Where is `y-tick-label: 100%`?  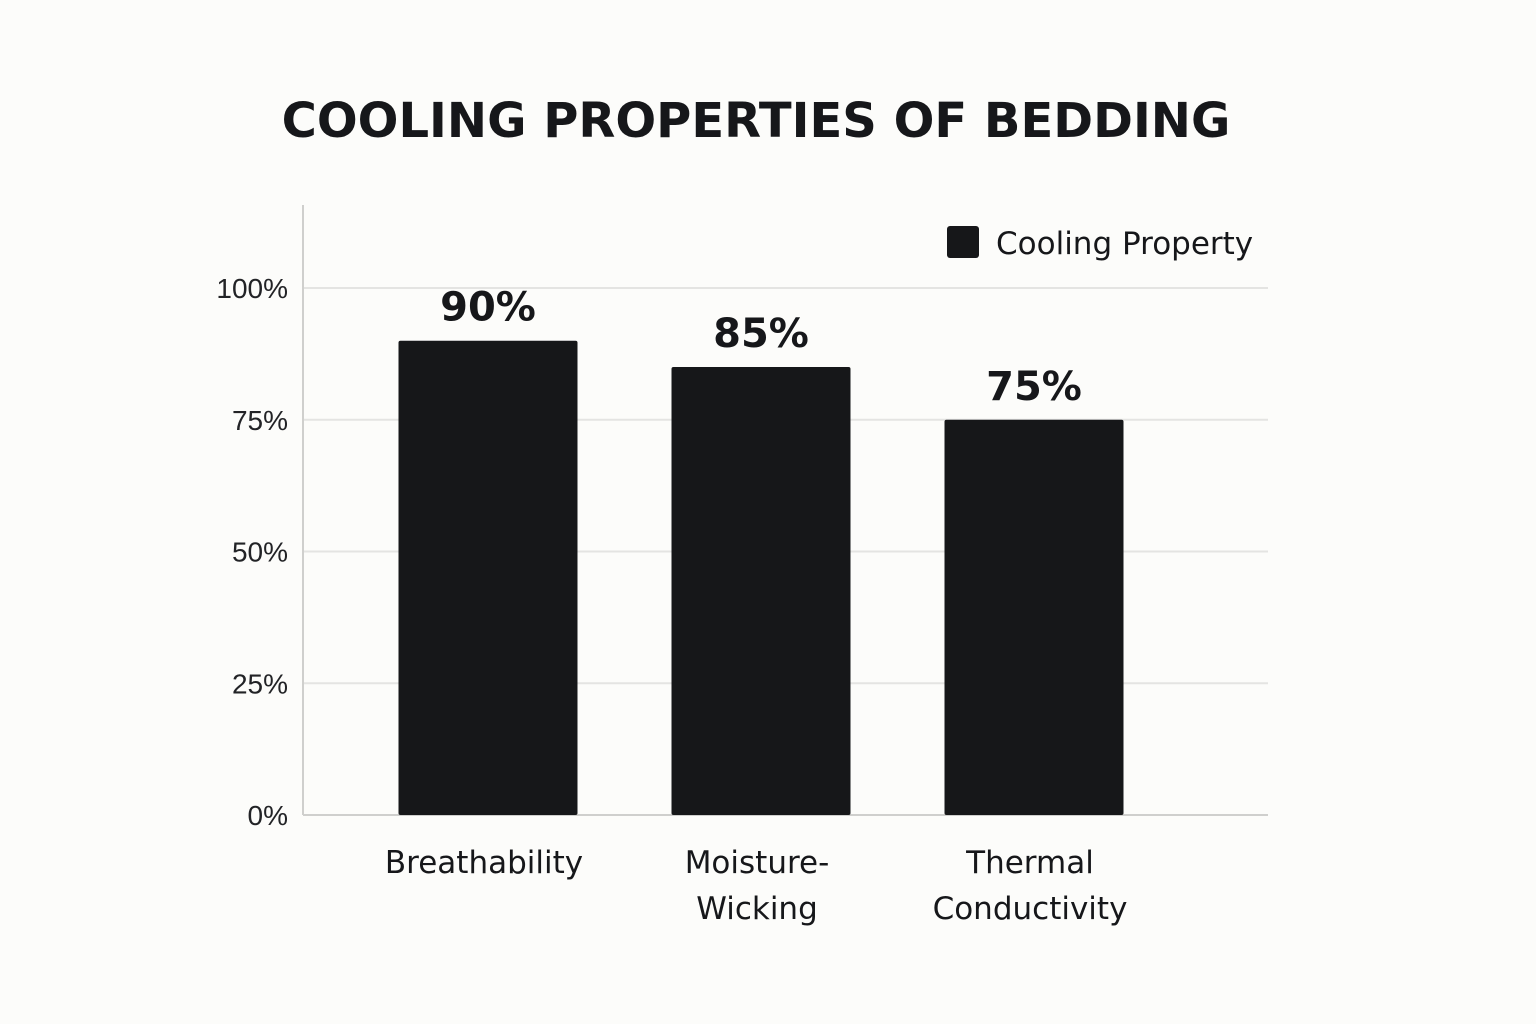 y-tick-label: 100% is located at coordinates (252, 288).